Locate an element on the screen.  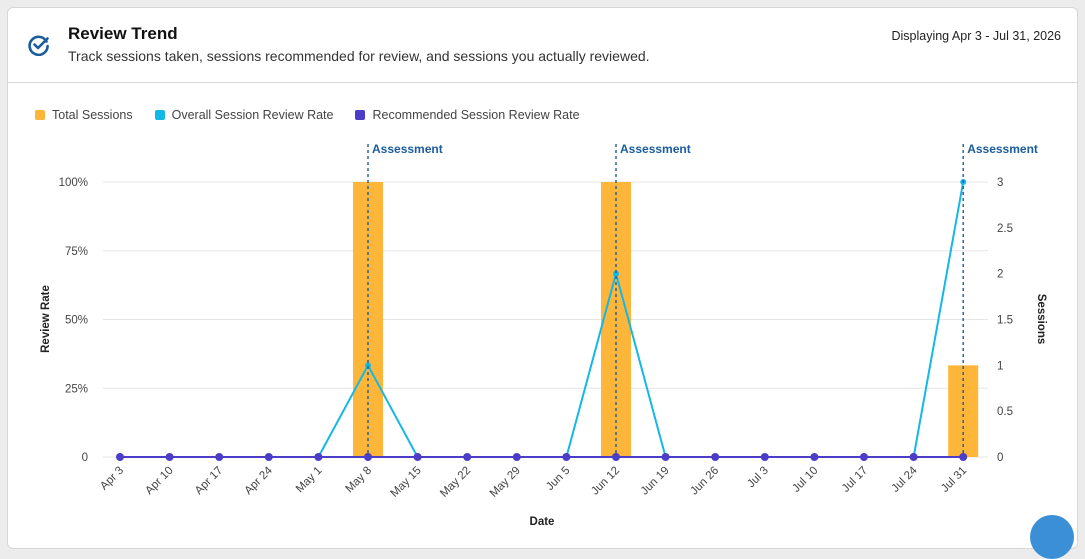
x-tick-label: May 8 is located at coordinates (358, 480).